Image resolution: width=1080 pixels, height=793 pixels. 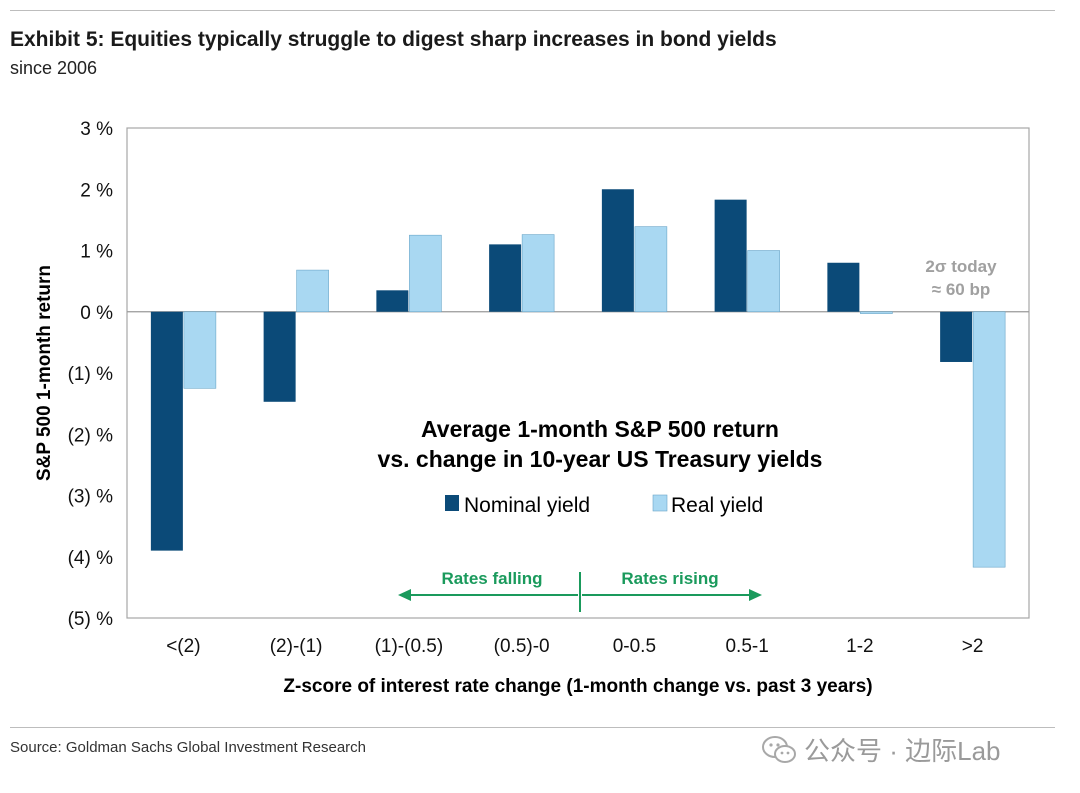 I want to click on legend-label-real: Real yield, so click(x=717, y=505).